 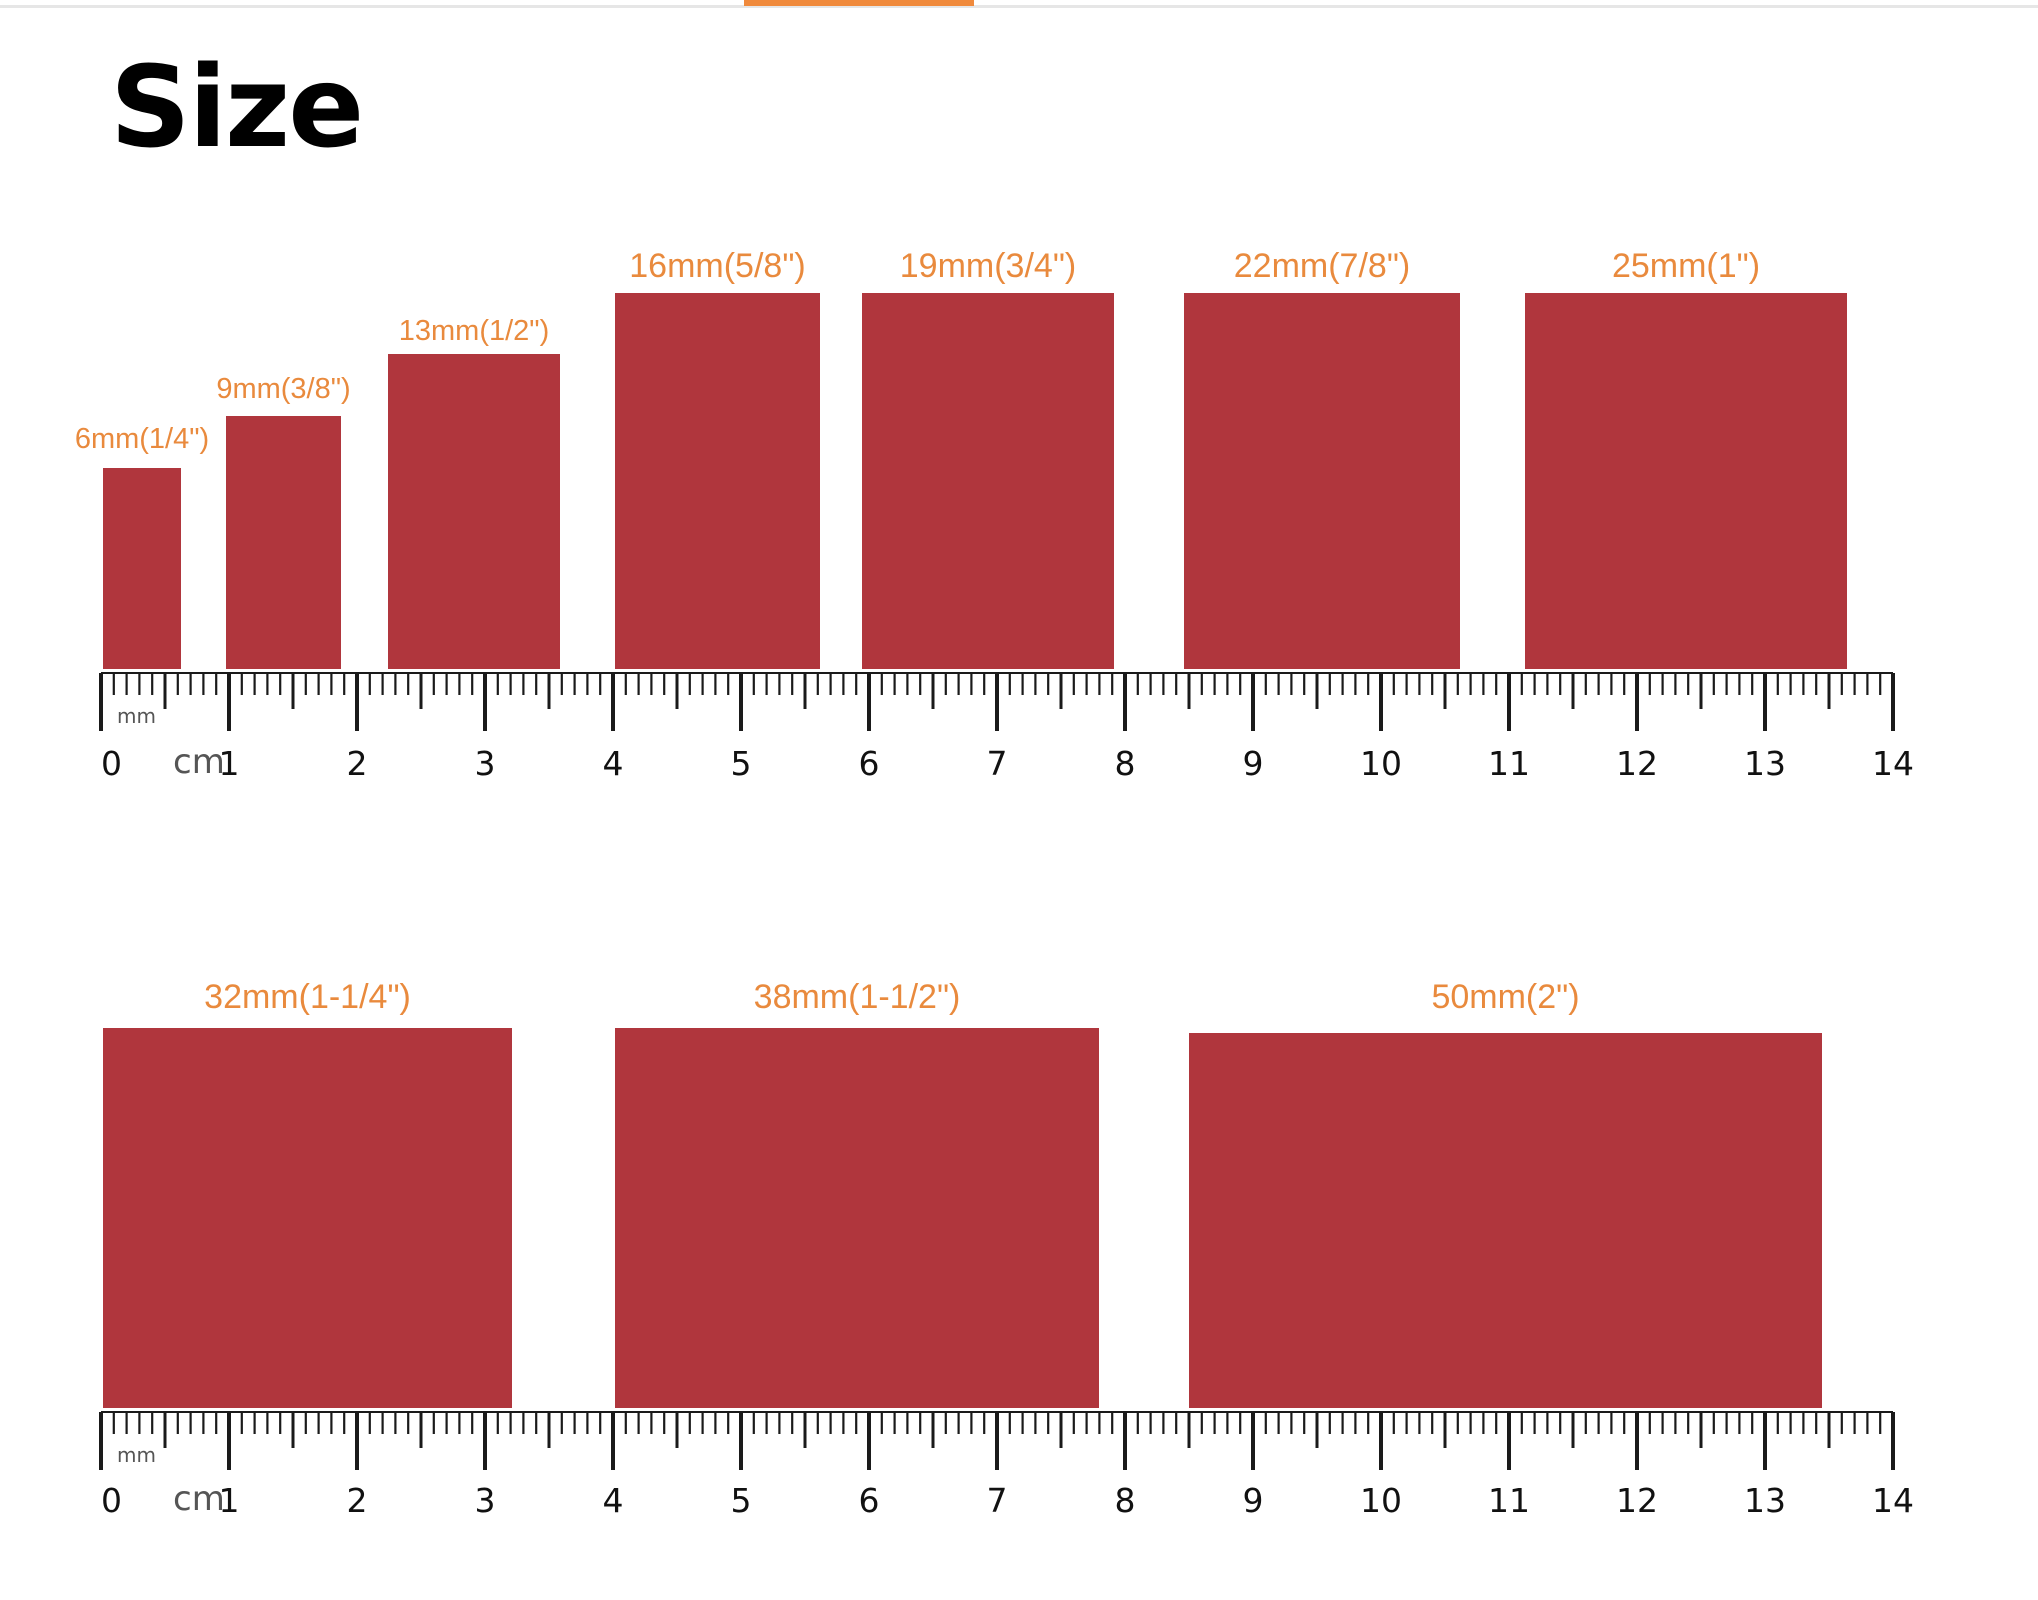 I want to click on swatch-13mm, so click(x=474, y=511).